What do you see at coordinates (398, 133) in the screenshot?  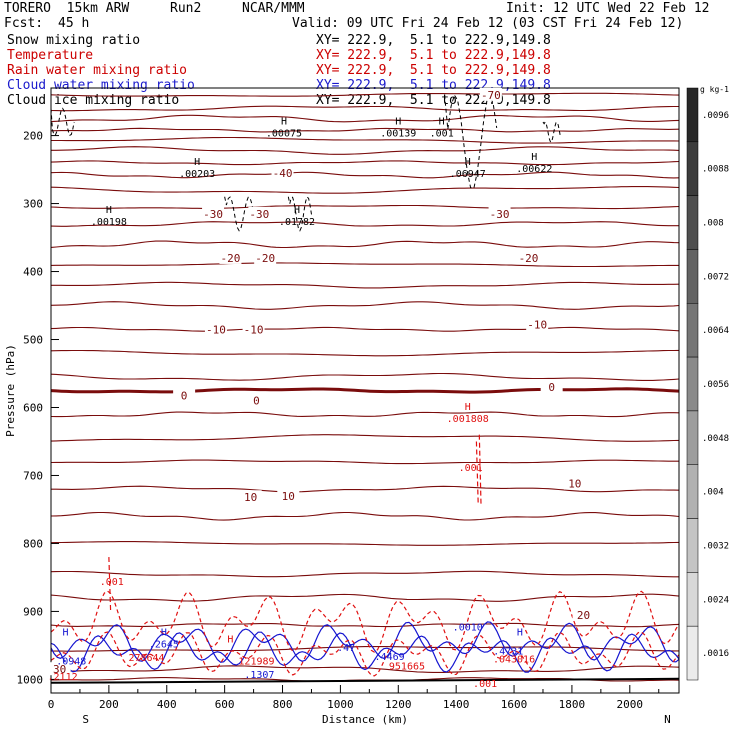 I see `extremum-value: .00139` at bounding box center [398, 133].